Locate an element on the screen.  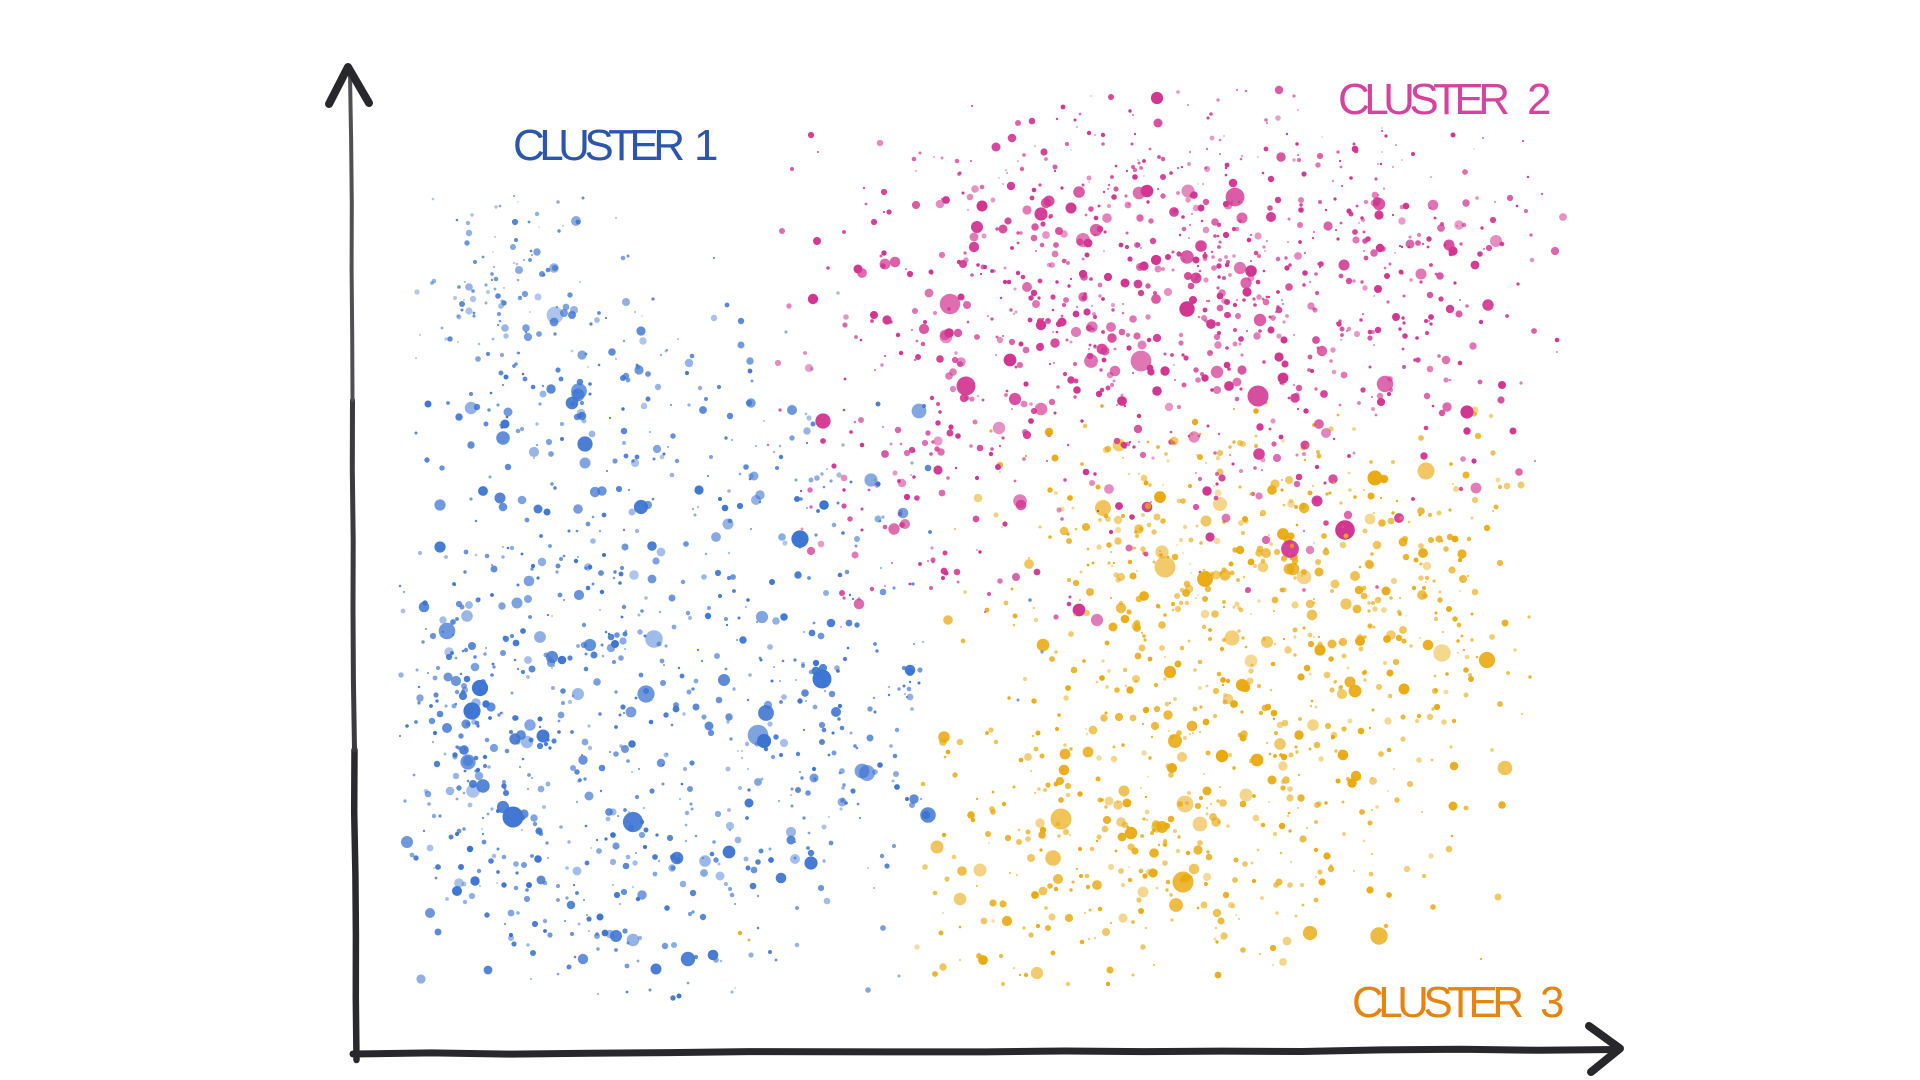
svg-text: 2 is located at coordinates (1539, 99).